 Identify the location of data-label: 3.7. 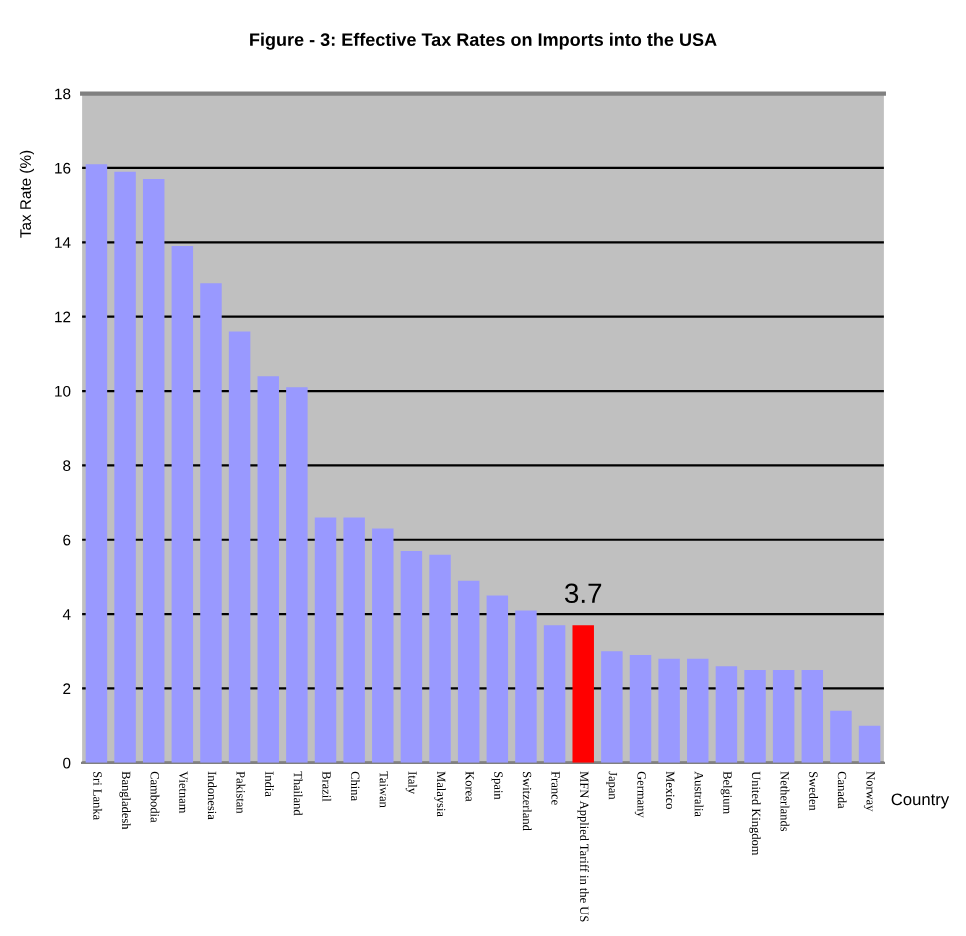
(583, 593).